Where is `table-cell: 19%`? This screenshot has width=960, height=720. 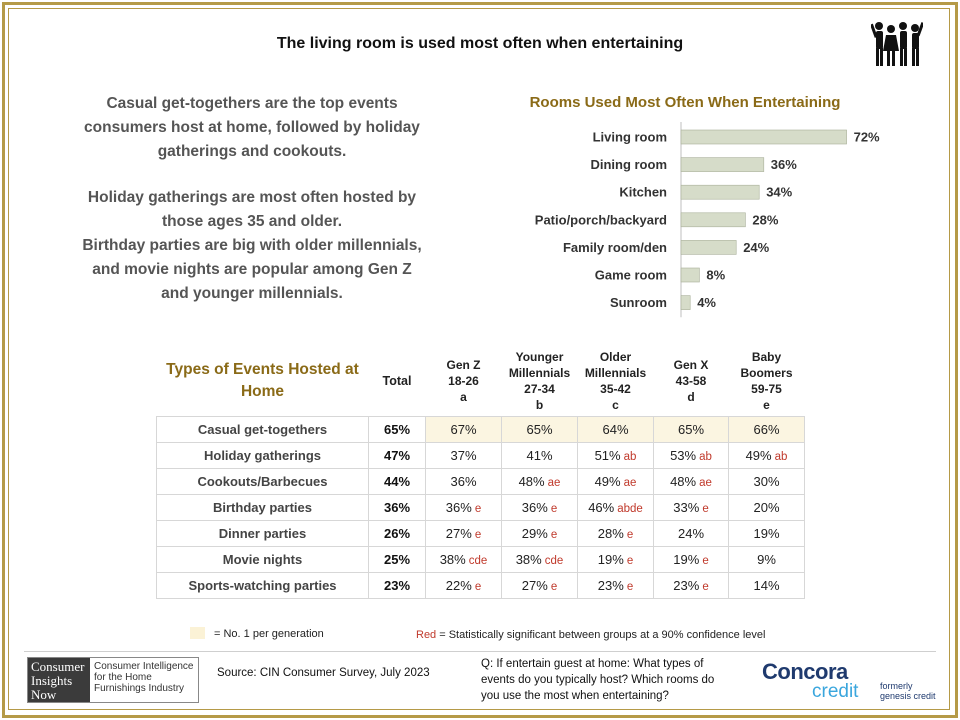 table-cell: 19% is located at coordinates (766, 533).